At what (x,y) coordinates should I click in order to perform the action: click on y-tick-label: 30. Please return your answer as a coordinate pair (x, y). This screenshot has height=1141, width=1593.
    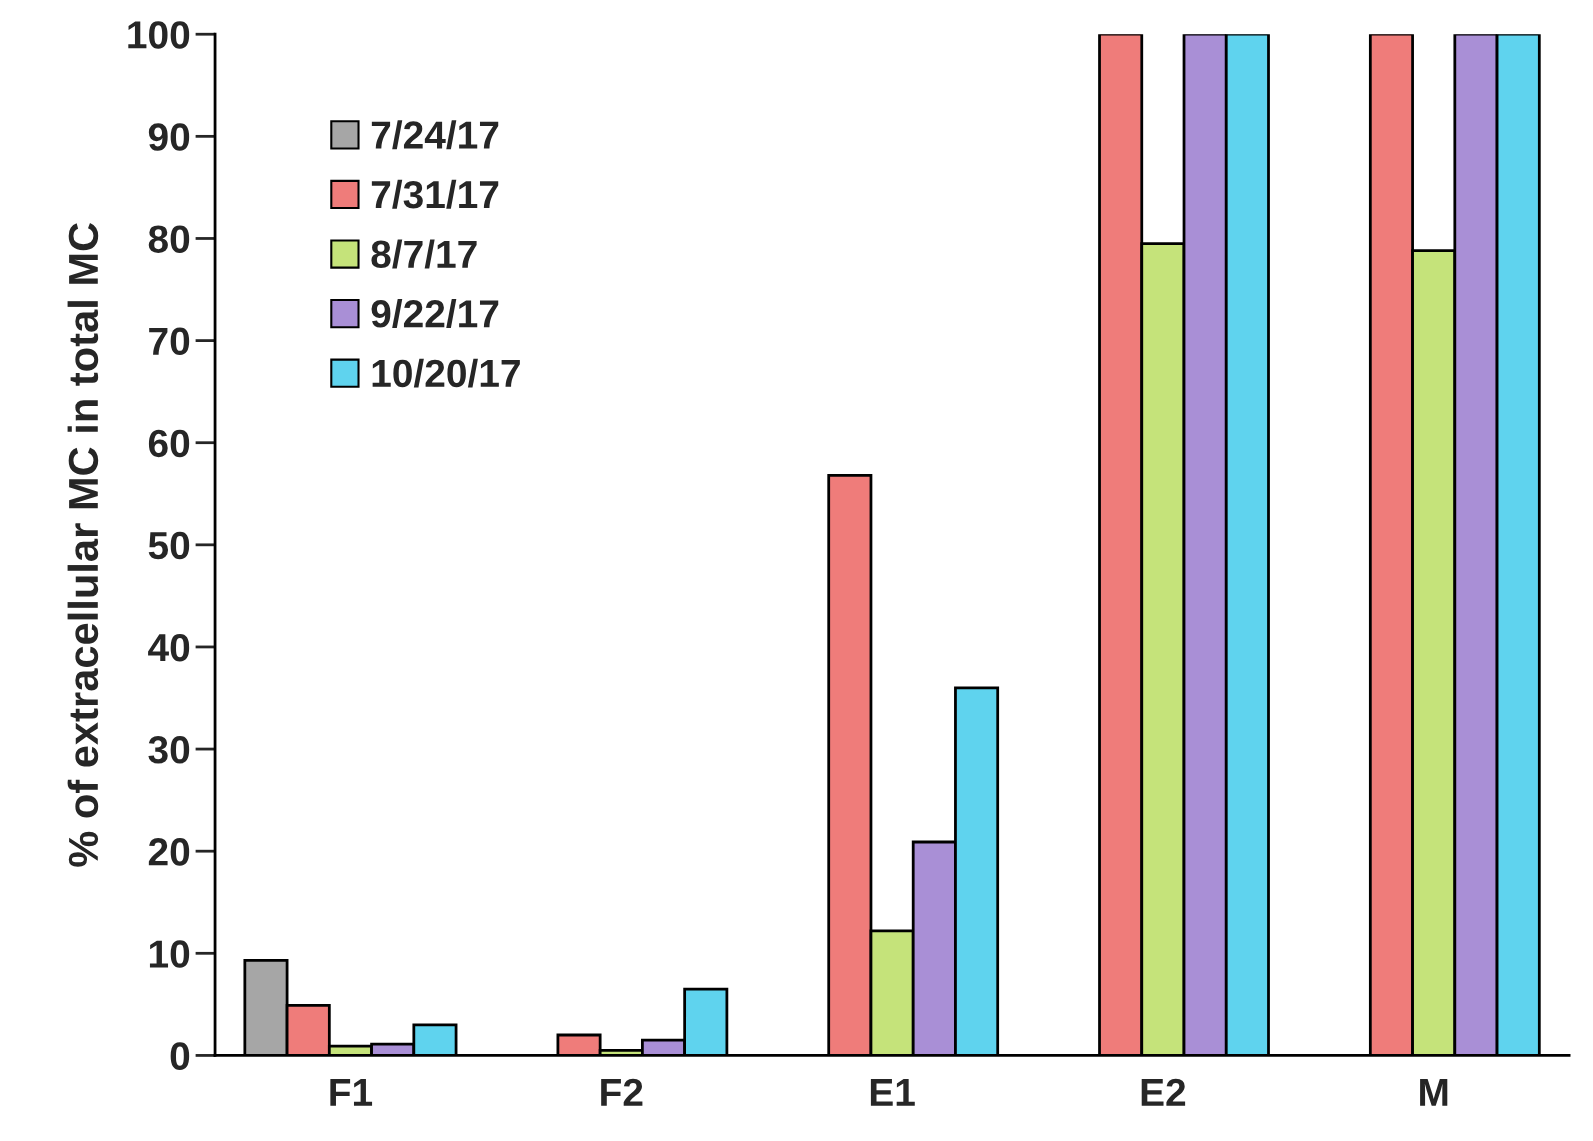
    Looking at the image, I should click on (169, 750).